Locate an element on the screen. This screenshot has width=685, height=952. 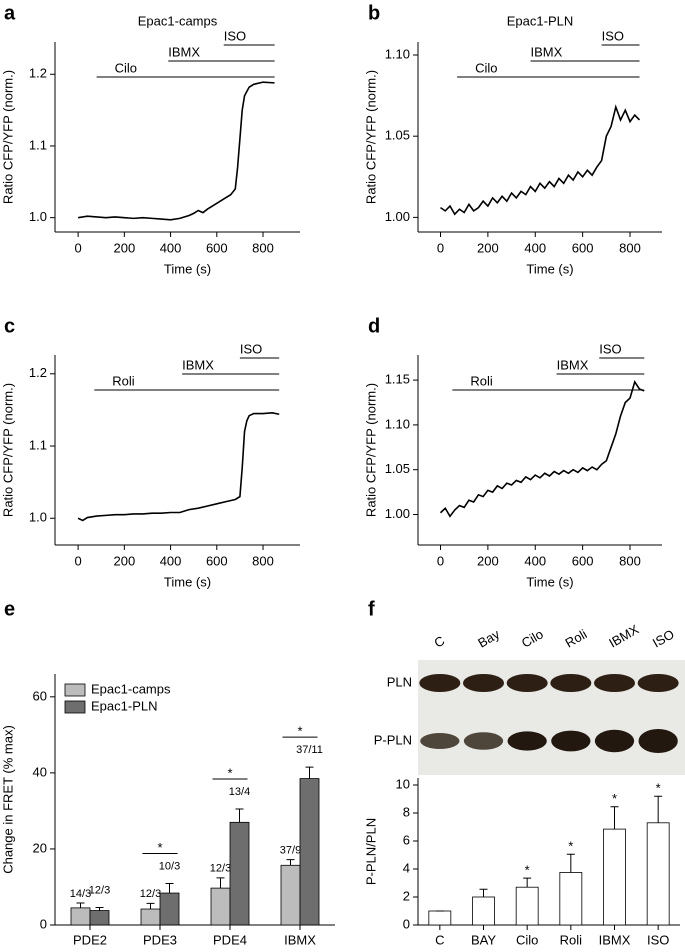
treatment-label: Roli is located at coordinates (123, 380).